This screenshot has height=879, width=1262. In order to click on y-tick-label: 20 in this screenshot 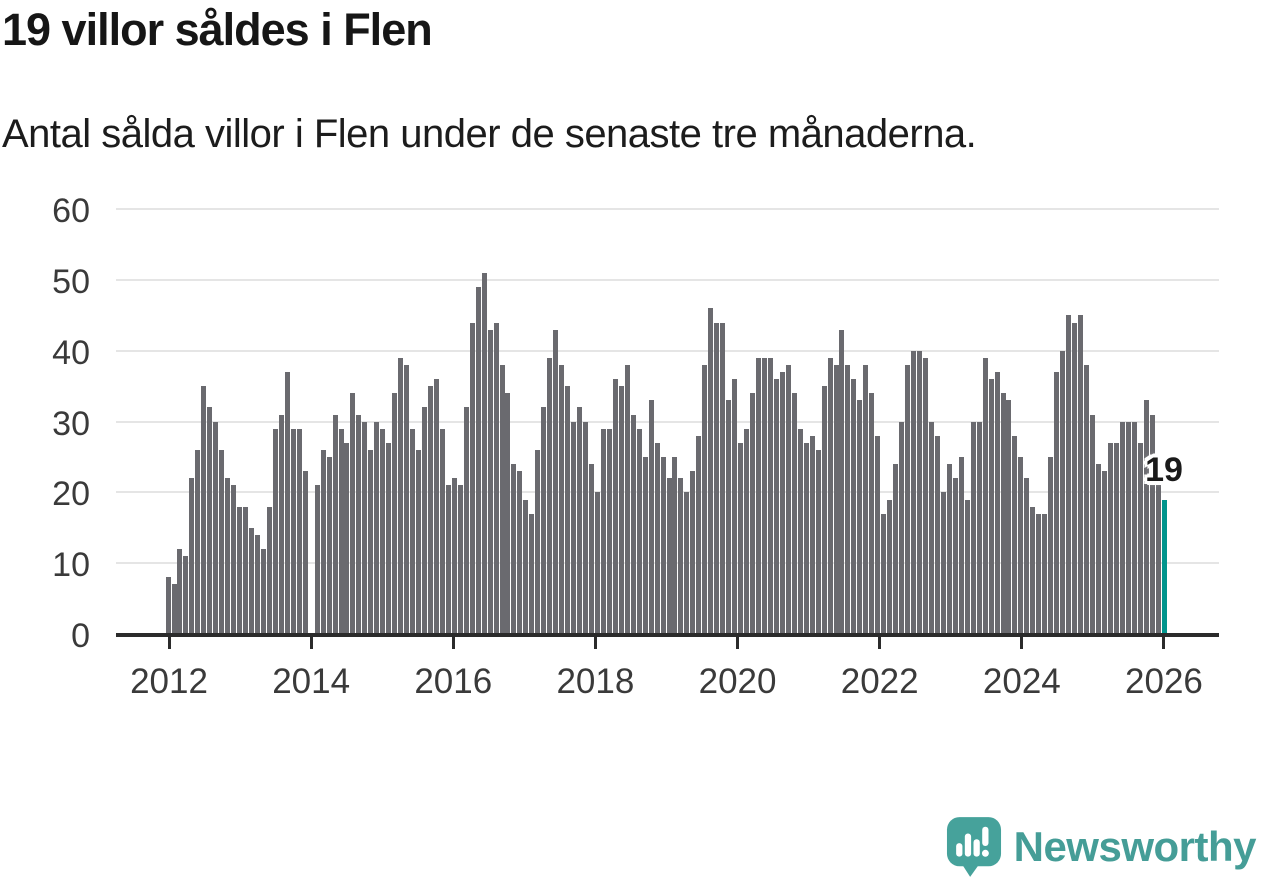, I will do `click(71, 494)`.